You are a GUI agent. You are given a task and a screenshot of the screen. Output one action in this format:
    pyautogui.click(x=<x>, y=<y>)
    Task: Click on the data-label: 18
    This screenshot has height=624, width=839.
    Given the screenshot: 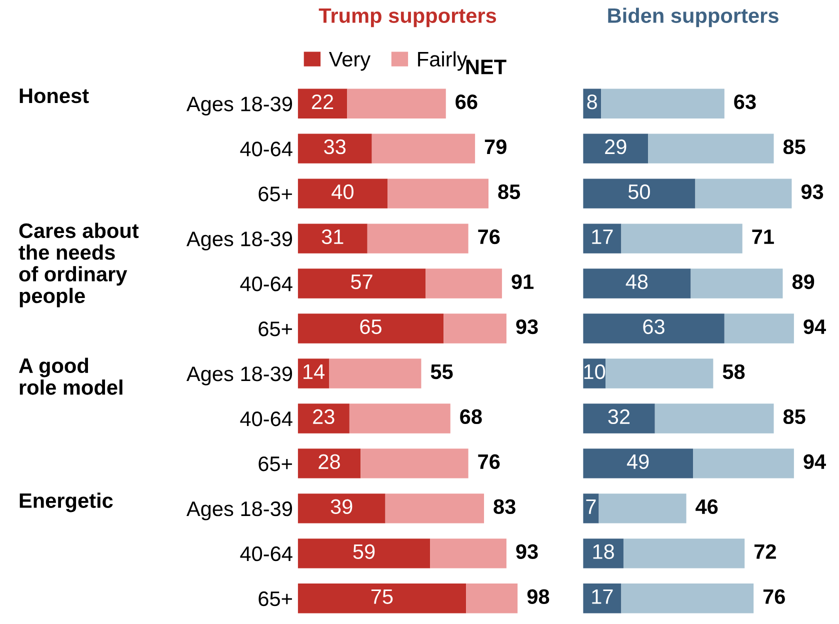 What is the action you would take?
    pyautogui.click(x=603, y=551)
    